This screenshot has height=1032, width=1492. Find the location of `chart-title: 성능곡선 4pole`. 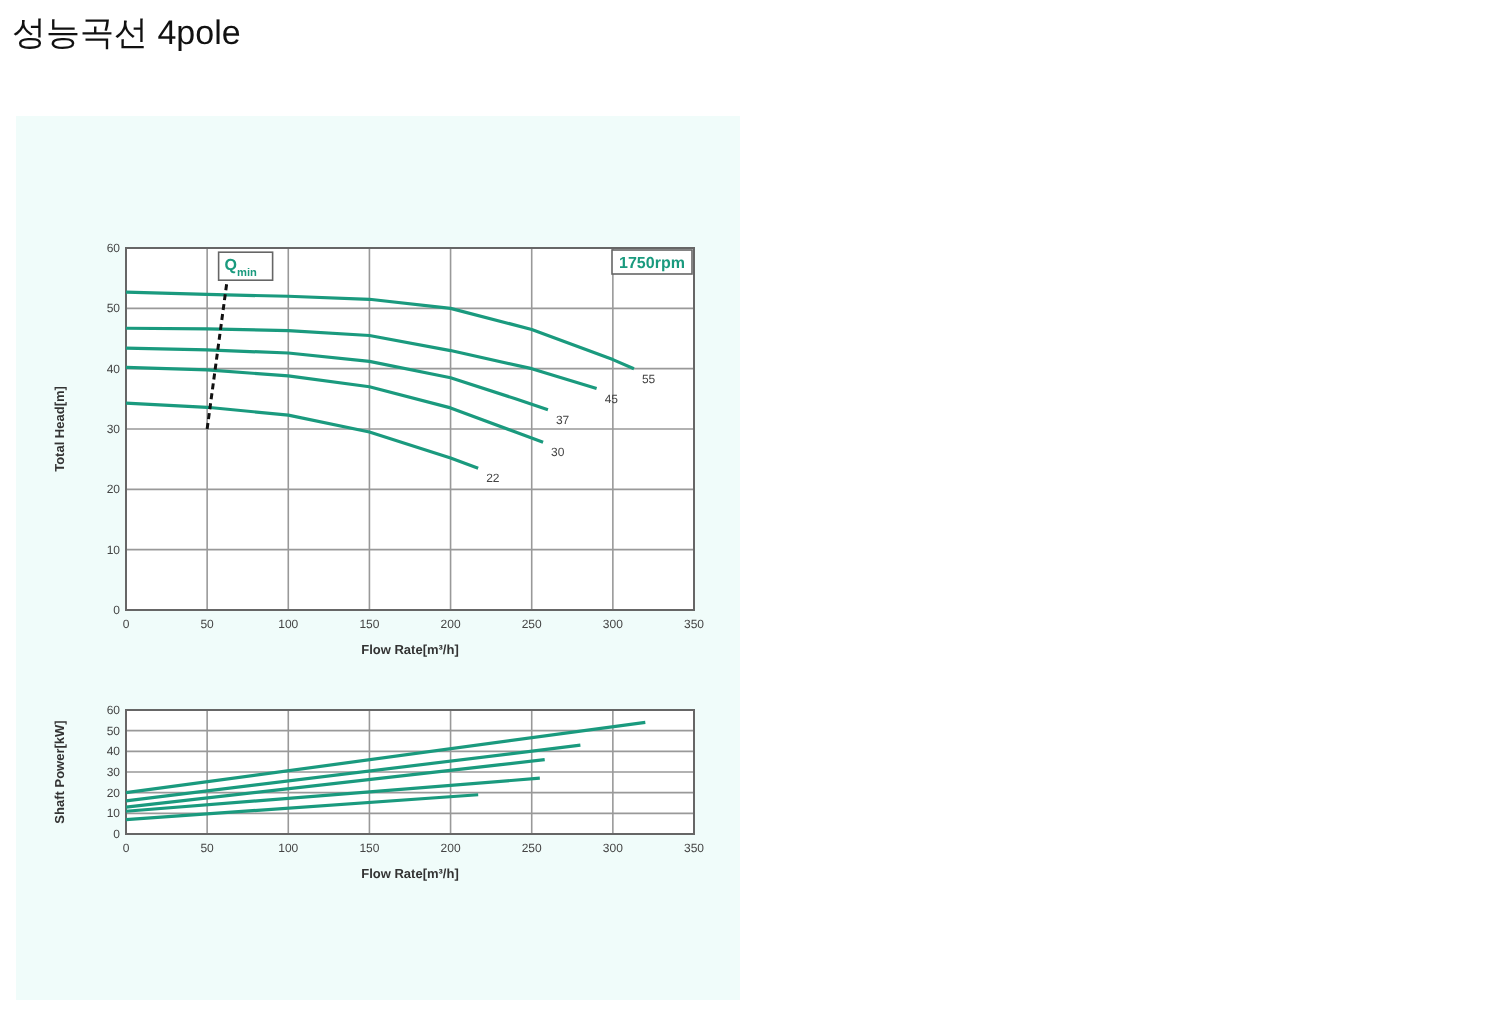

chart-title: 성능곡선 4pole is located at coordinates (126, 33).